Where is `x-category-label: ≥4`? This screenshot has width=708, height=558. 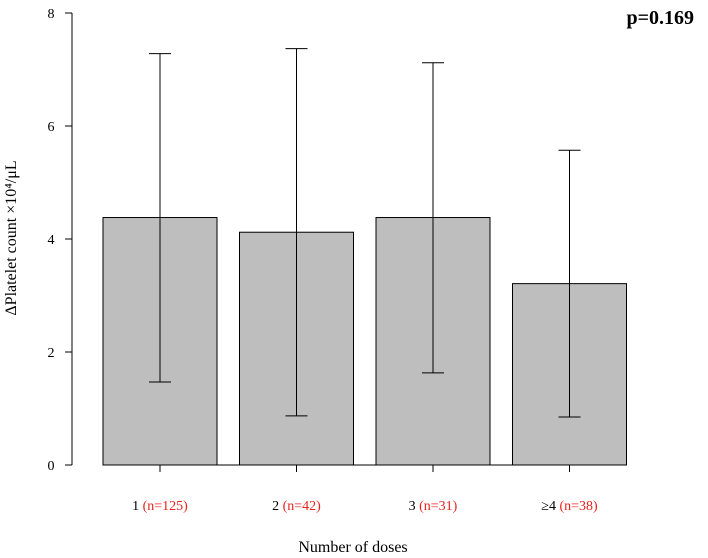 x-category-label: ≥4 is located at coordinates (550, 506).